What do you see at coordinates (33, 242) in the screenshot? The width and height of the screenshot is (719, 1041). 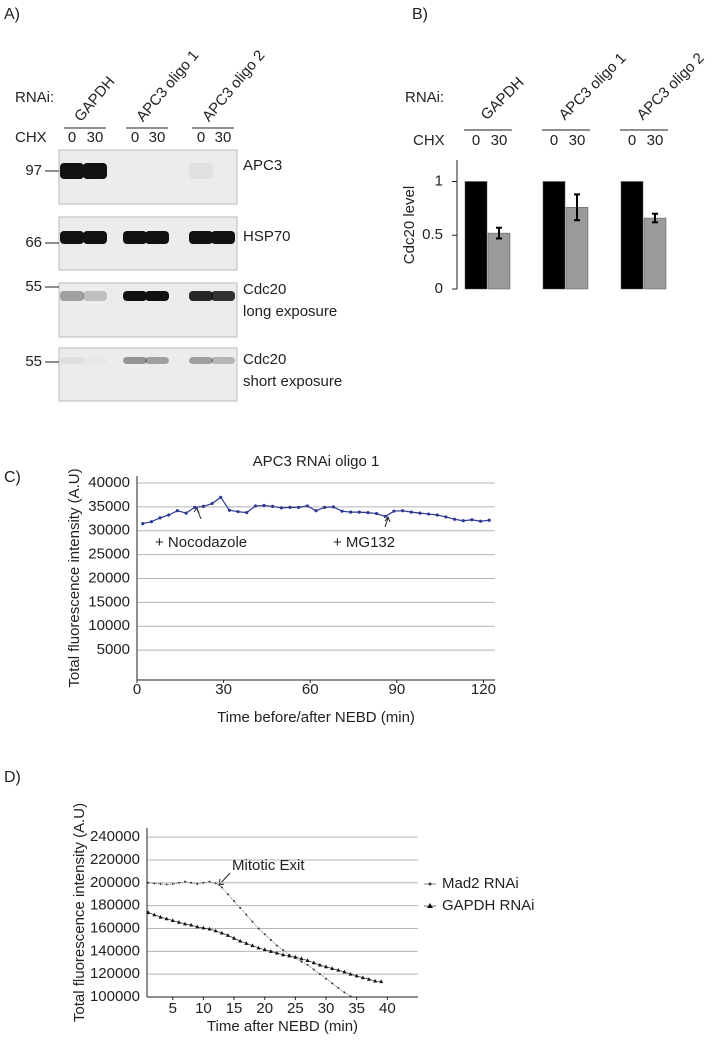 I see `size-marker: 66` at bounding box center [33, 242].